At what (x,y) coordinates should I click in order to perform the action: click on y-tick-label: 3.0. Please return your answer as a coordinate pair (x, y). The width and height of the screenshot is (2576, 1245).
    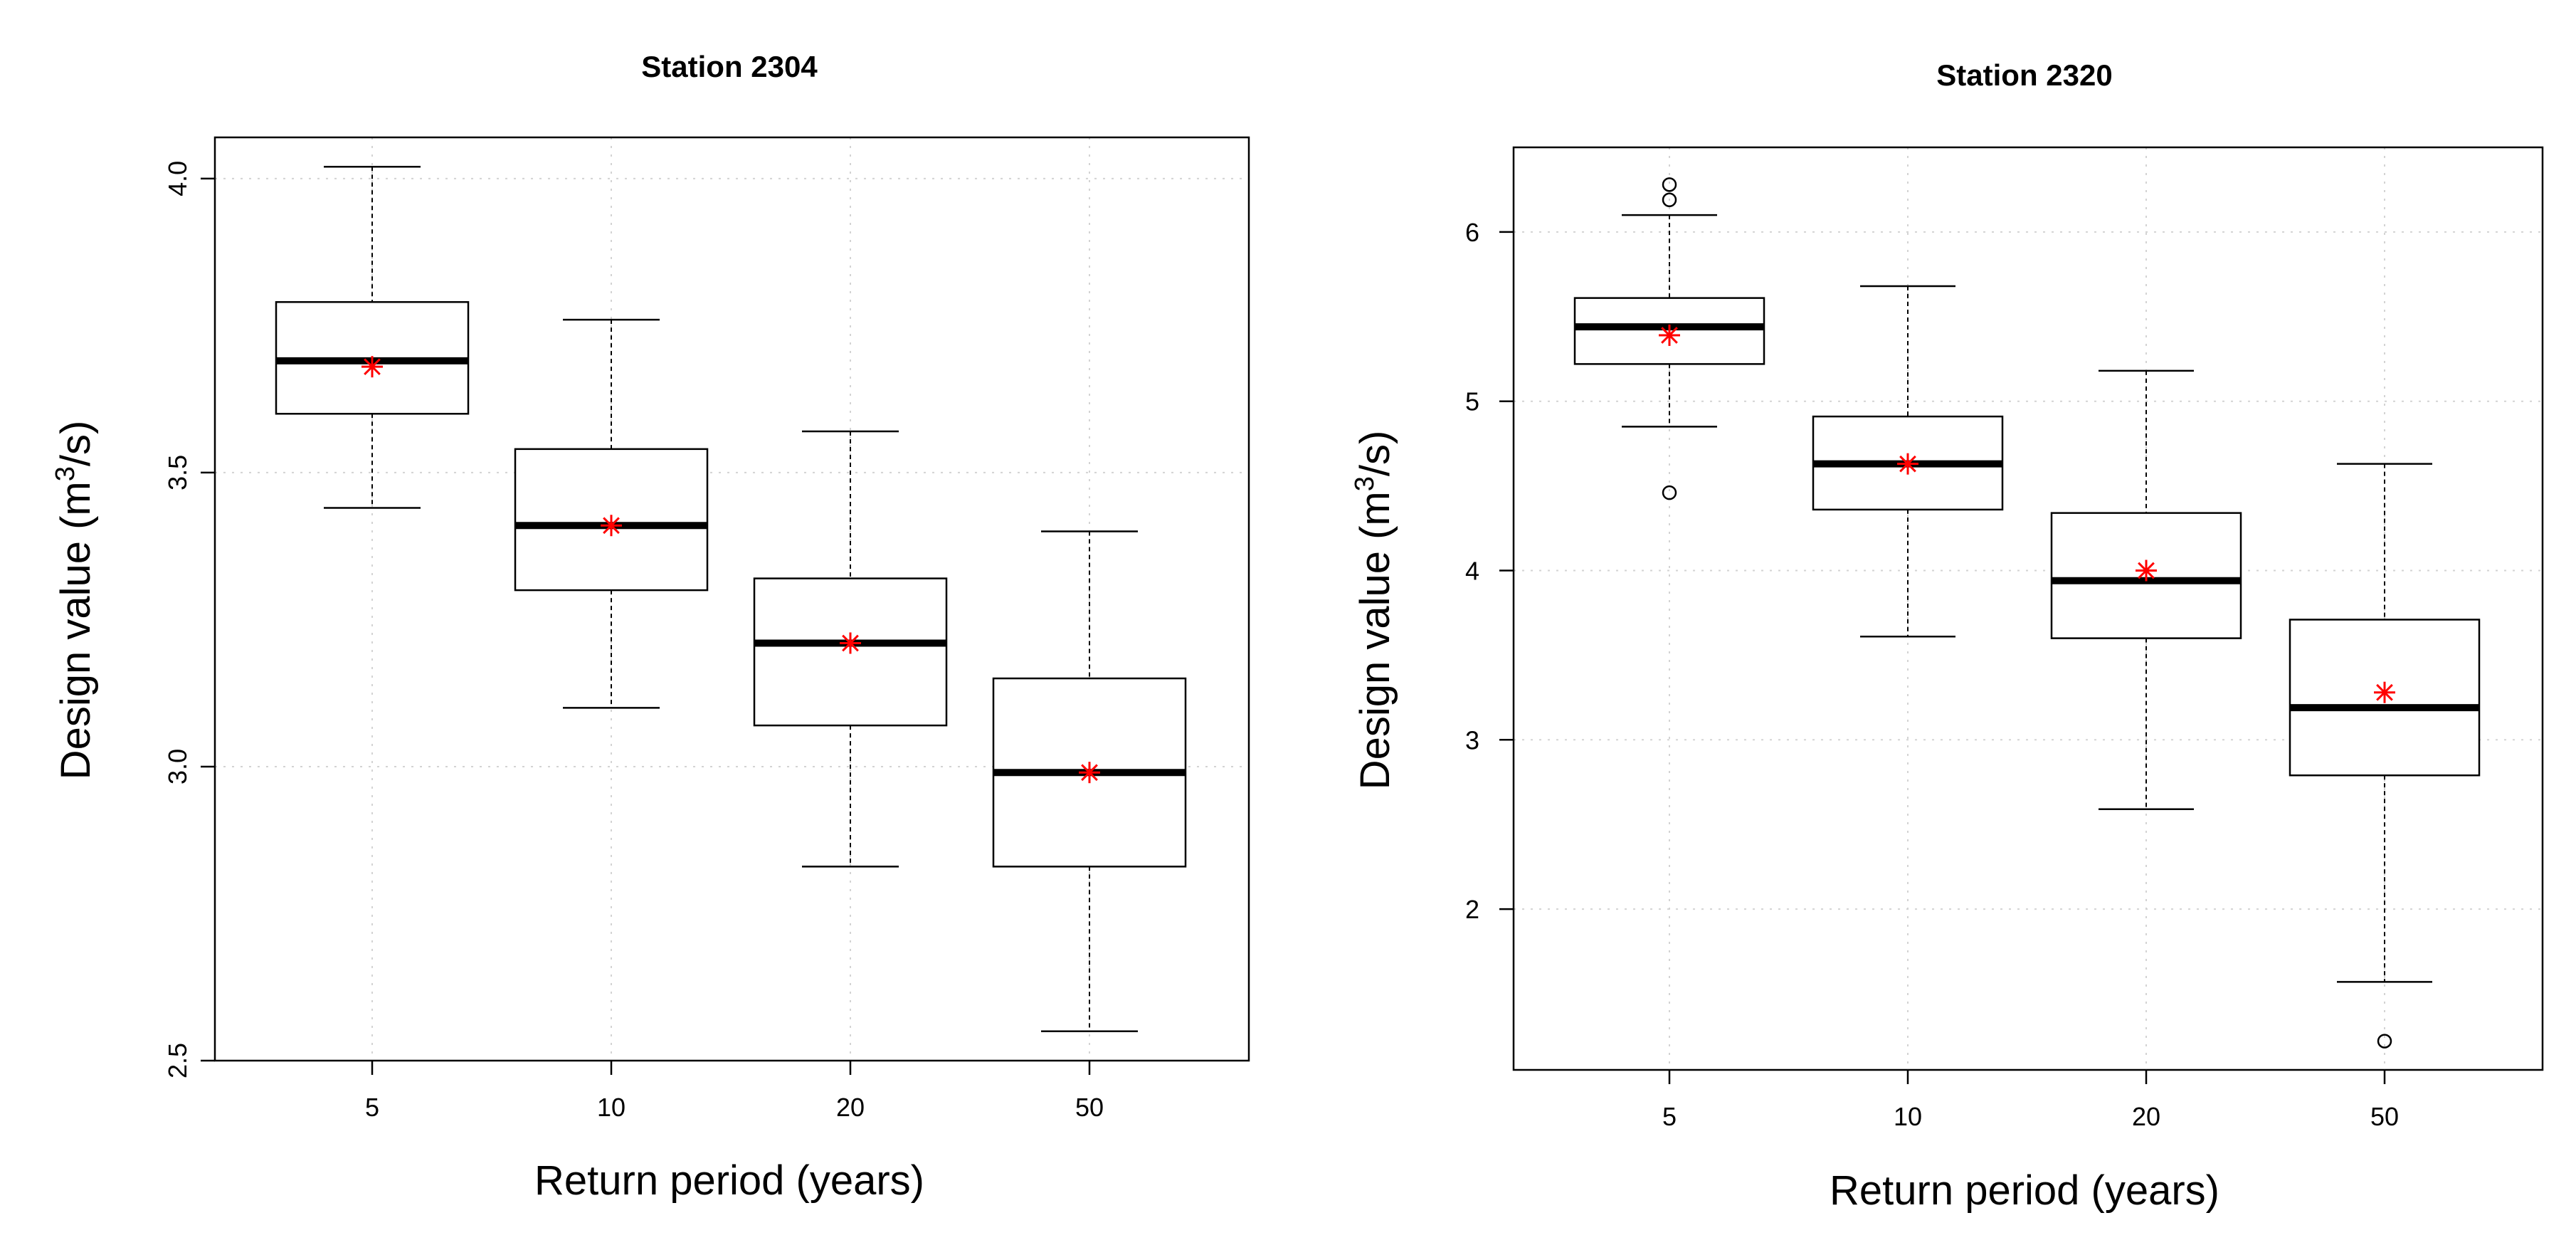
    Looking at the image, I should click on (177, 766).